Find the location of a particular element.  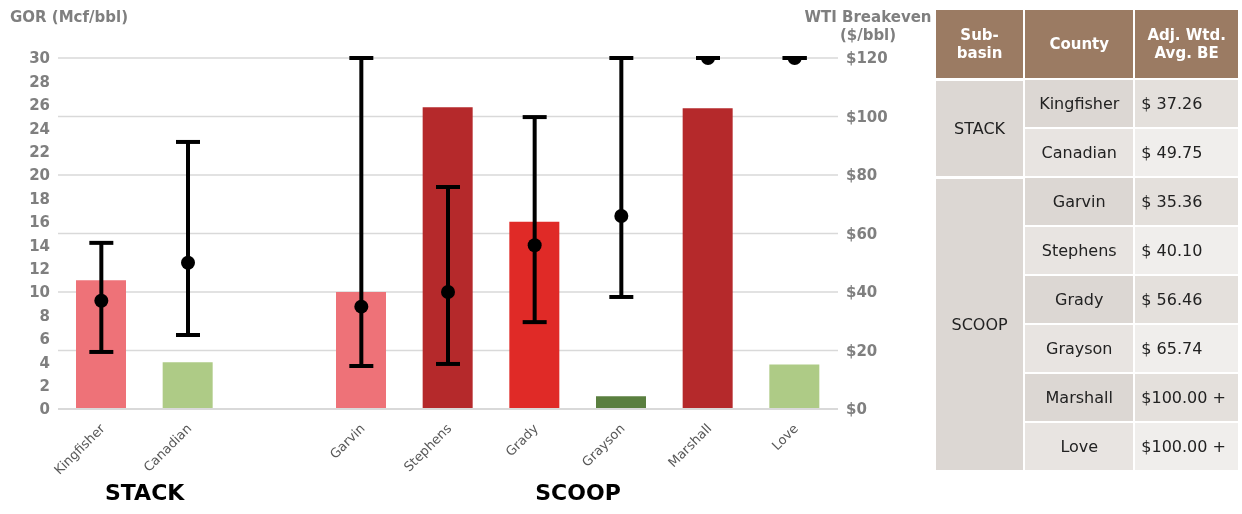

y-tick-label: 20 is located at coordinates (39, 175).